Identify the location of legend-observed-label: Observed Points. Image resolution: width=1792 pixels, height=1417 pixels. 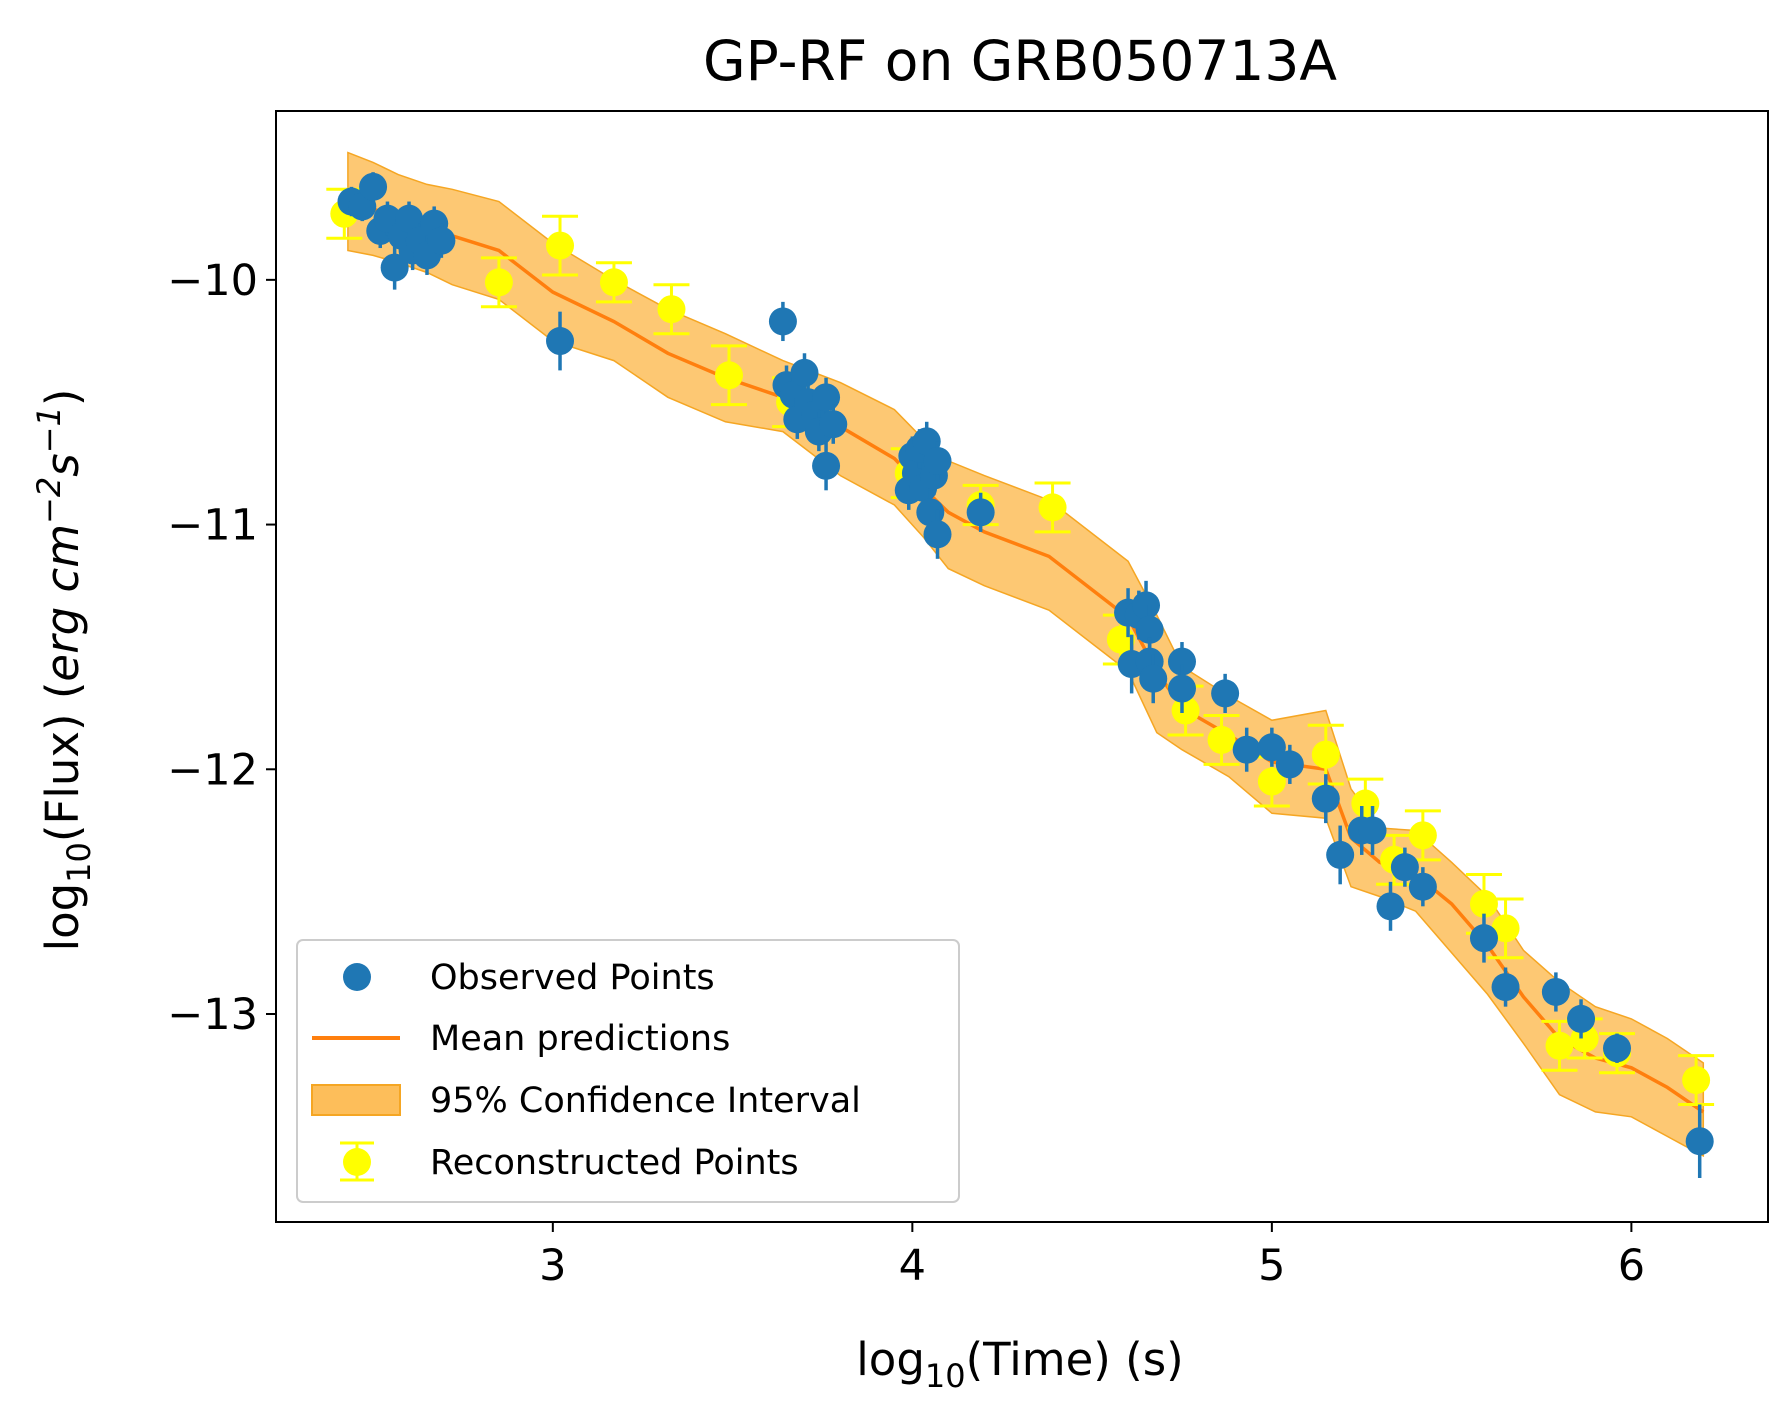
(572, 978).